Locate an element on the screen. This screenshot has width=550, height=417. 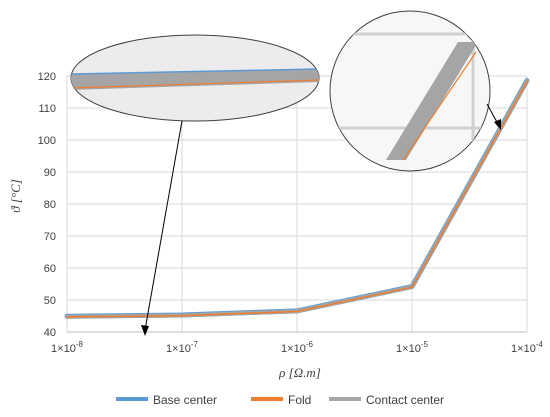
zoom-inset-left is located at coordinates (195, 78).